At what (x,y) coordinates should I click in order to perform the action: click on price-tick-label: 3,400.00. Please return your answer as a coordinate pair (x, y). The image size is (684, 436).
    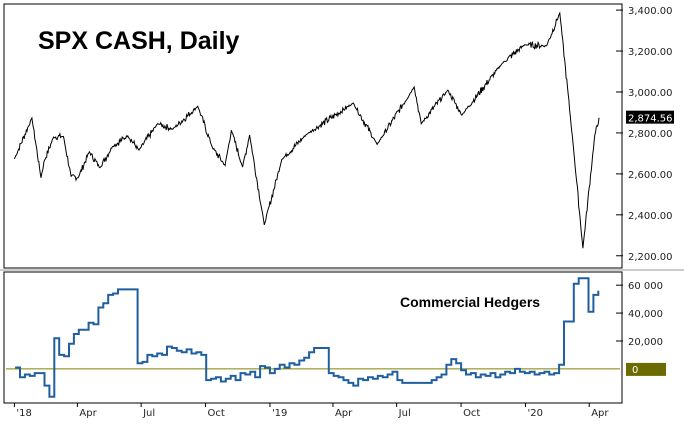
    Looking at the image, I should click on (650, 11).